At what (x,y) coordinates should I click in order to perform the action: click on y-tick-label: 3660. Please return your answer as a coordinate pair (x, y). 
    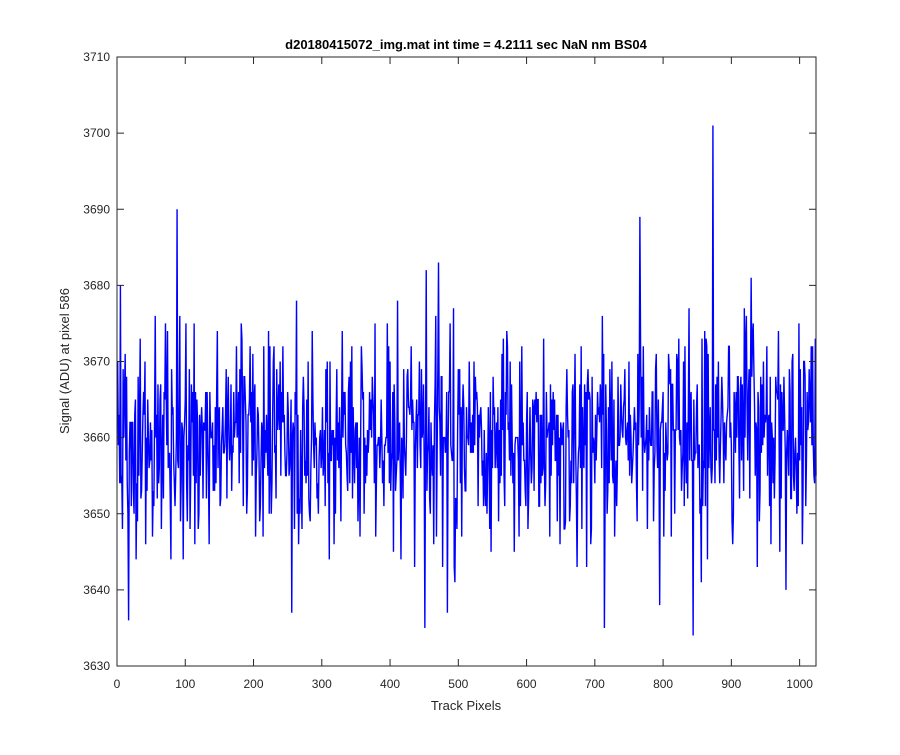
    Looking at the image, I should click on (96, 438).